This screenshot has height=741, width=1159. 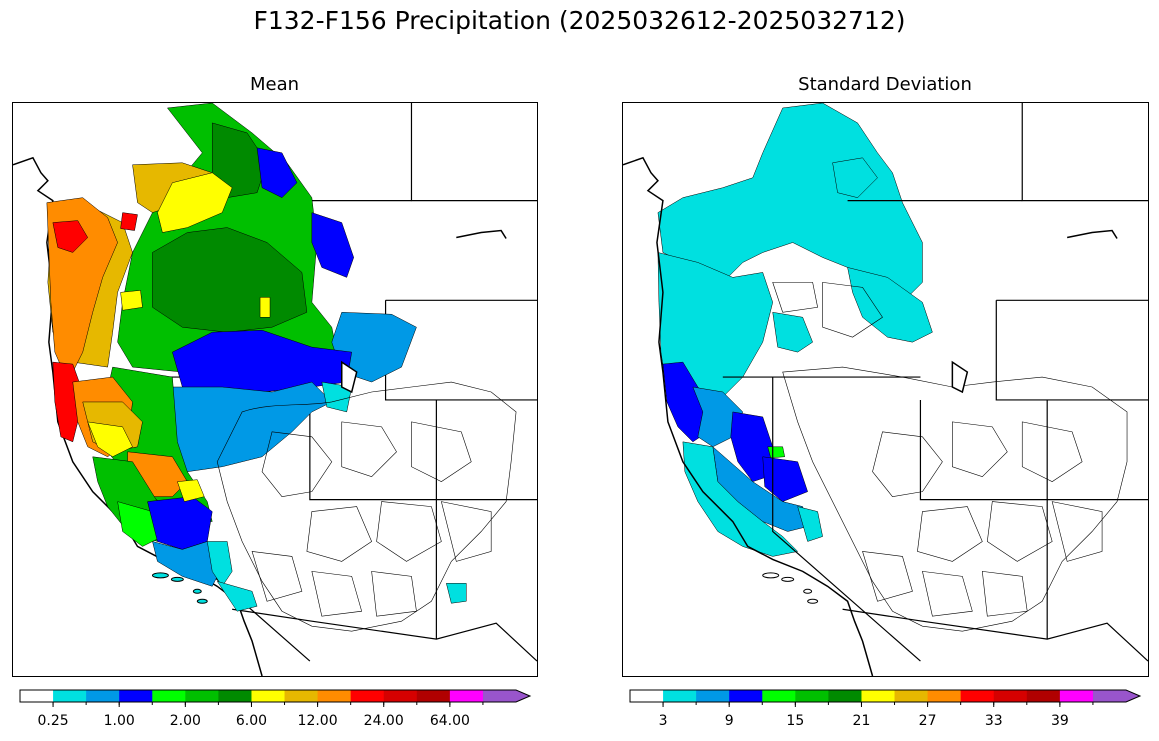 What do you see at coordinates (776, 452) in the screenshot?
I see `region-green-spot` at bounding box center [776, 452].